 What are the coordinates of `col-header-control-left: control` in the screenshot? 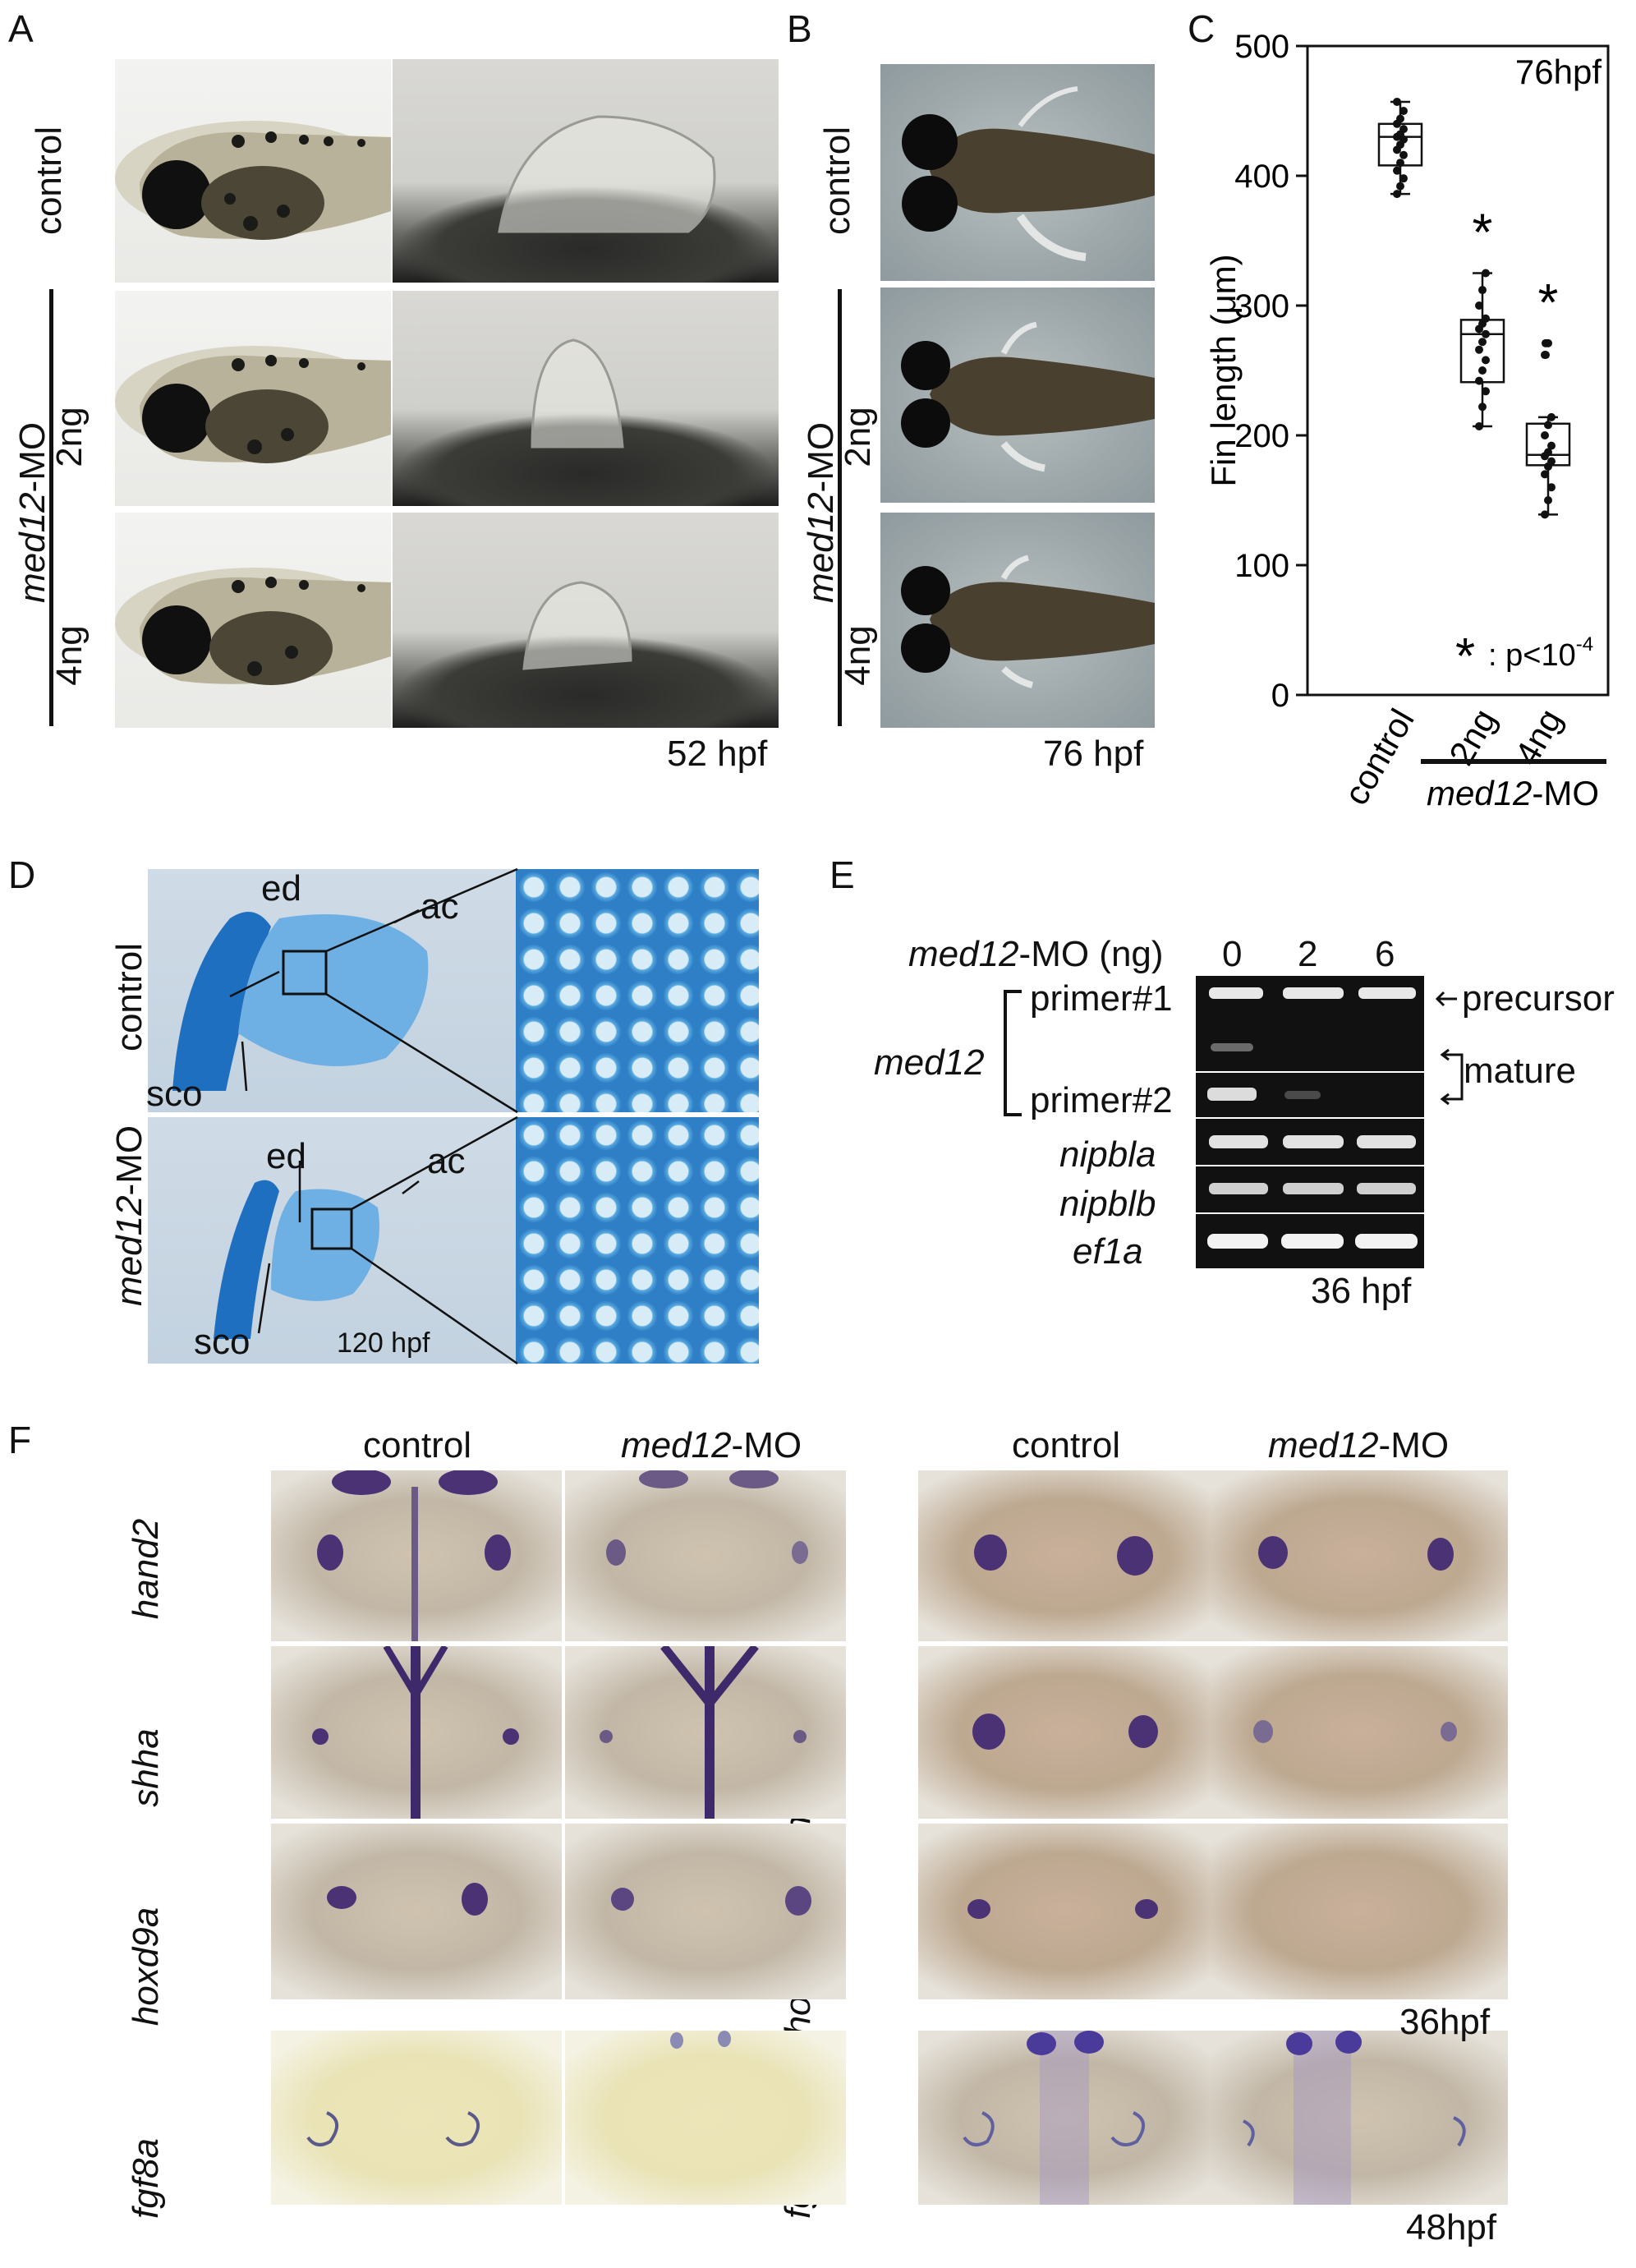 It's located at (417, 1445).